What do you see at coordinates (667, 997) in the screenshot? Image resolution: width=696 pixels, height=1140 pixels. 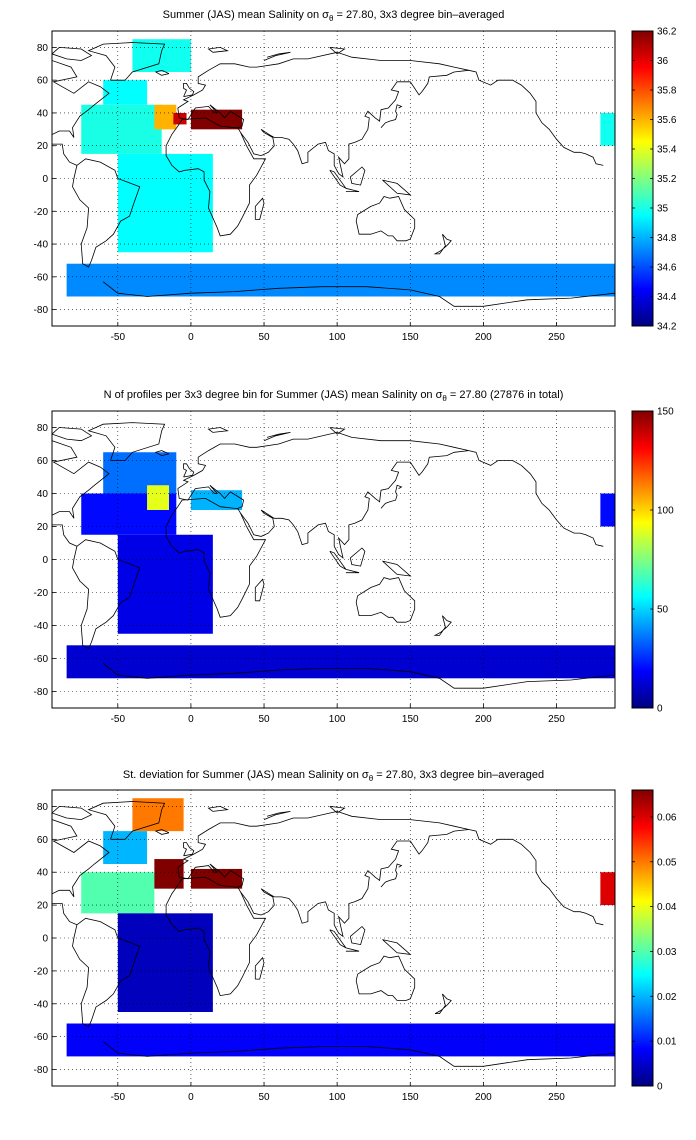 I see `colorbar-tick-label: 0.02` at bounding box center [667, 997].